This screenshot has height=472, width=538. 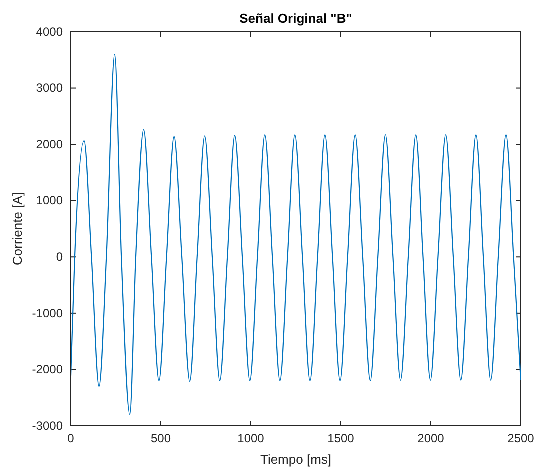 I want to click on y-tick-label: 4000, so click(x=50, y=31).